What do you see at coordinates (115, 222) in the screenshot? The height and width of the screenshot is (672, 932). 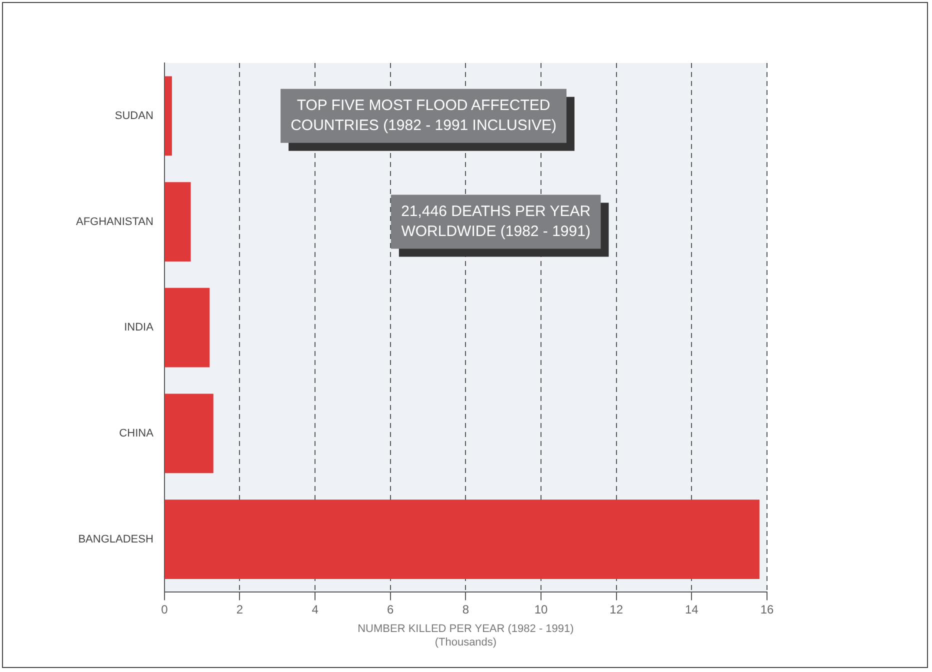 I see `y-tick-label: AFGHANISTAN` at bounding box center [115, 222].